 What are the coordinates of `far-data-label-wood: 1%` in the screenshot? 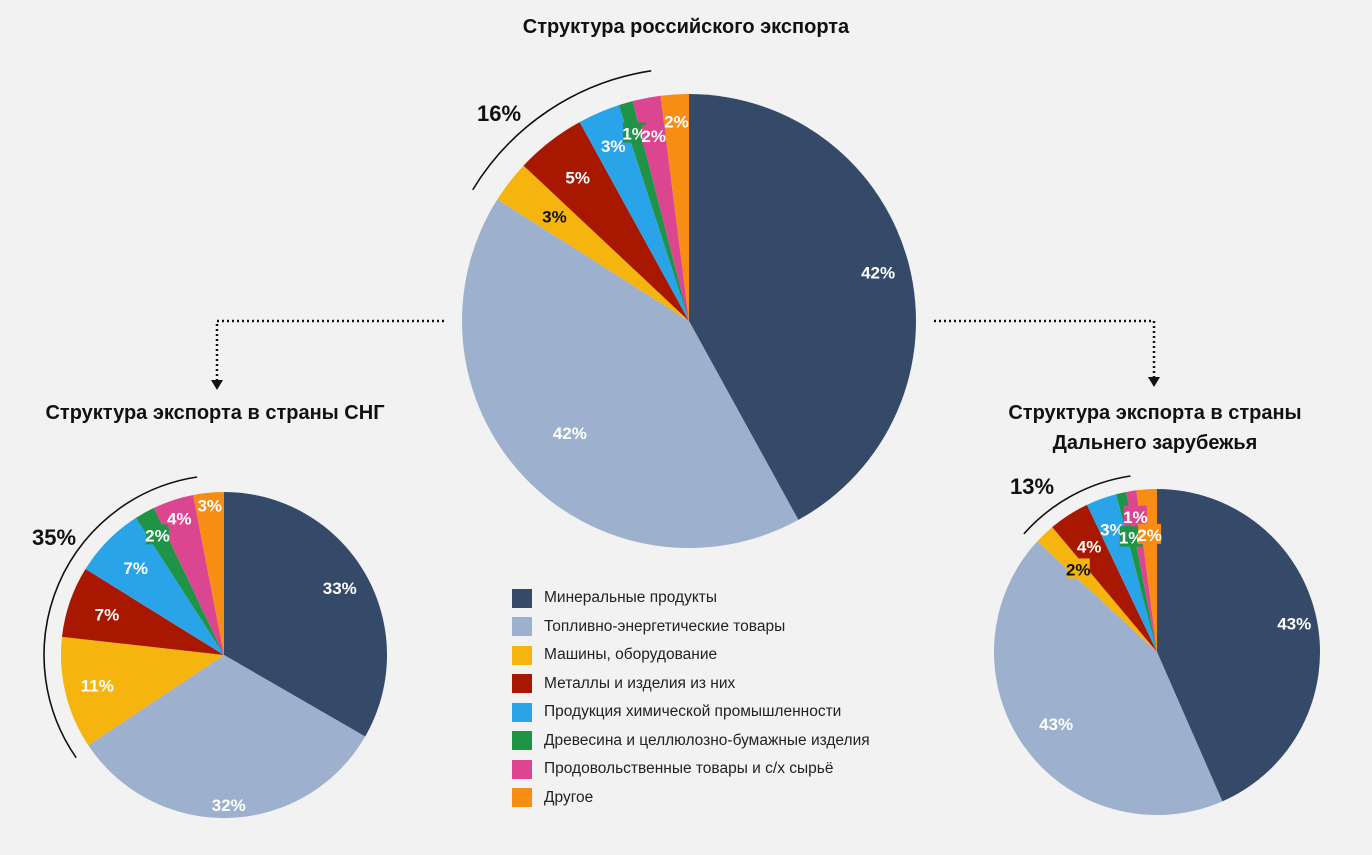 It's located at (1131, 538).